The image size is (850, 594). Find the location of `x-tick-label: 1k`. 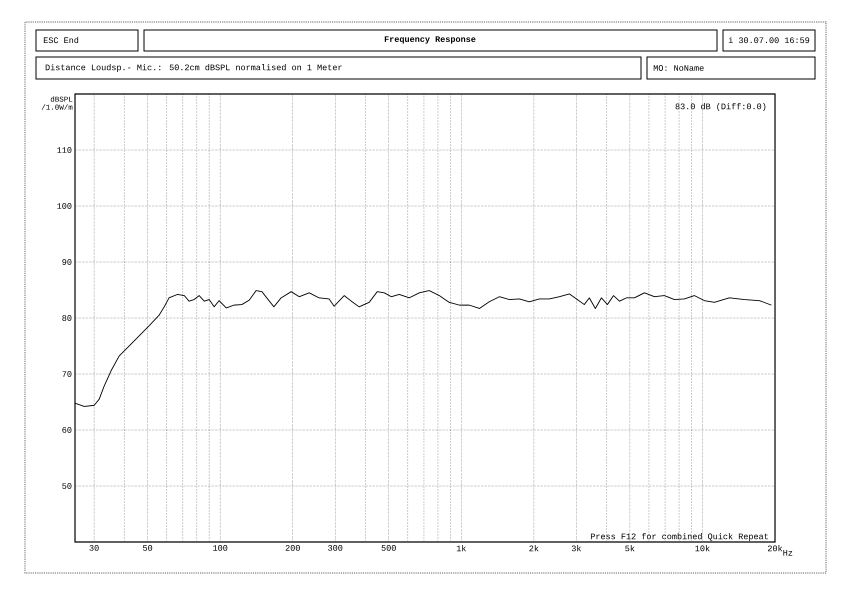

x-tick-label: 1k is located at coordinates (461, 548).